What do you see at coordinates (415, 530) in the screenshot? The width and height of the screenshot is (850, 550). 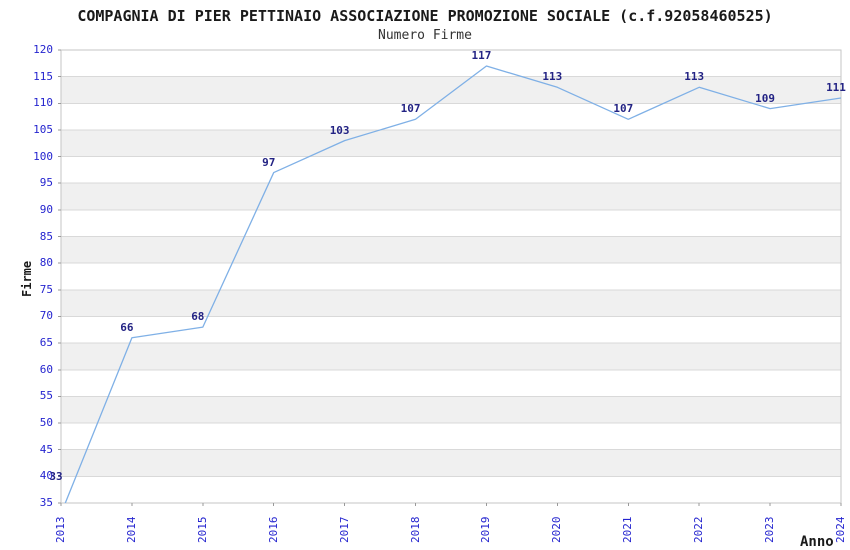 I see `x-tick-label: 2018` at bounding box center [415, 530].